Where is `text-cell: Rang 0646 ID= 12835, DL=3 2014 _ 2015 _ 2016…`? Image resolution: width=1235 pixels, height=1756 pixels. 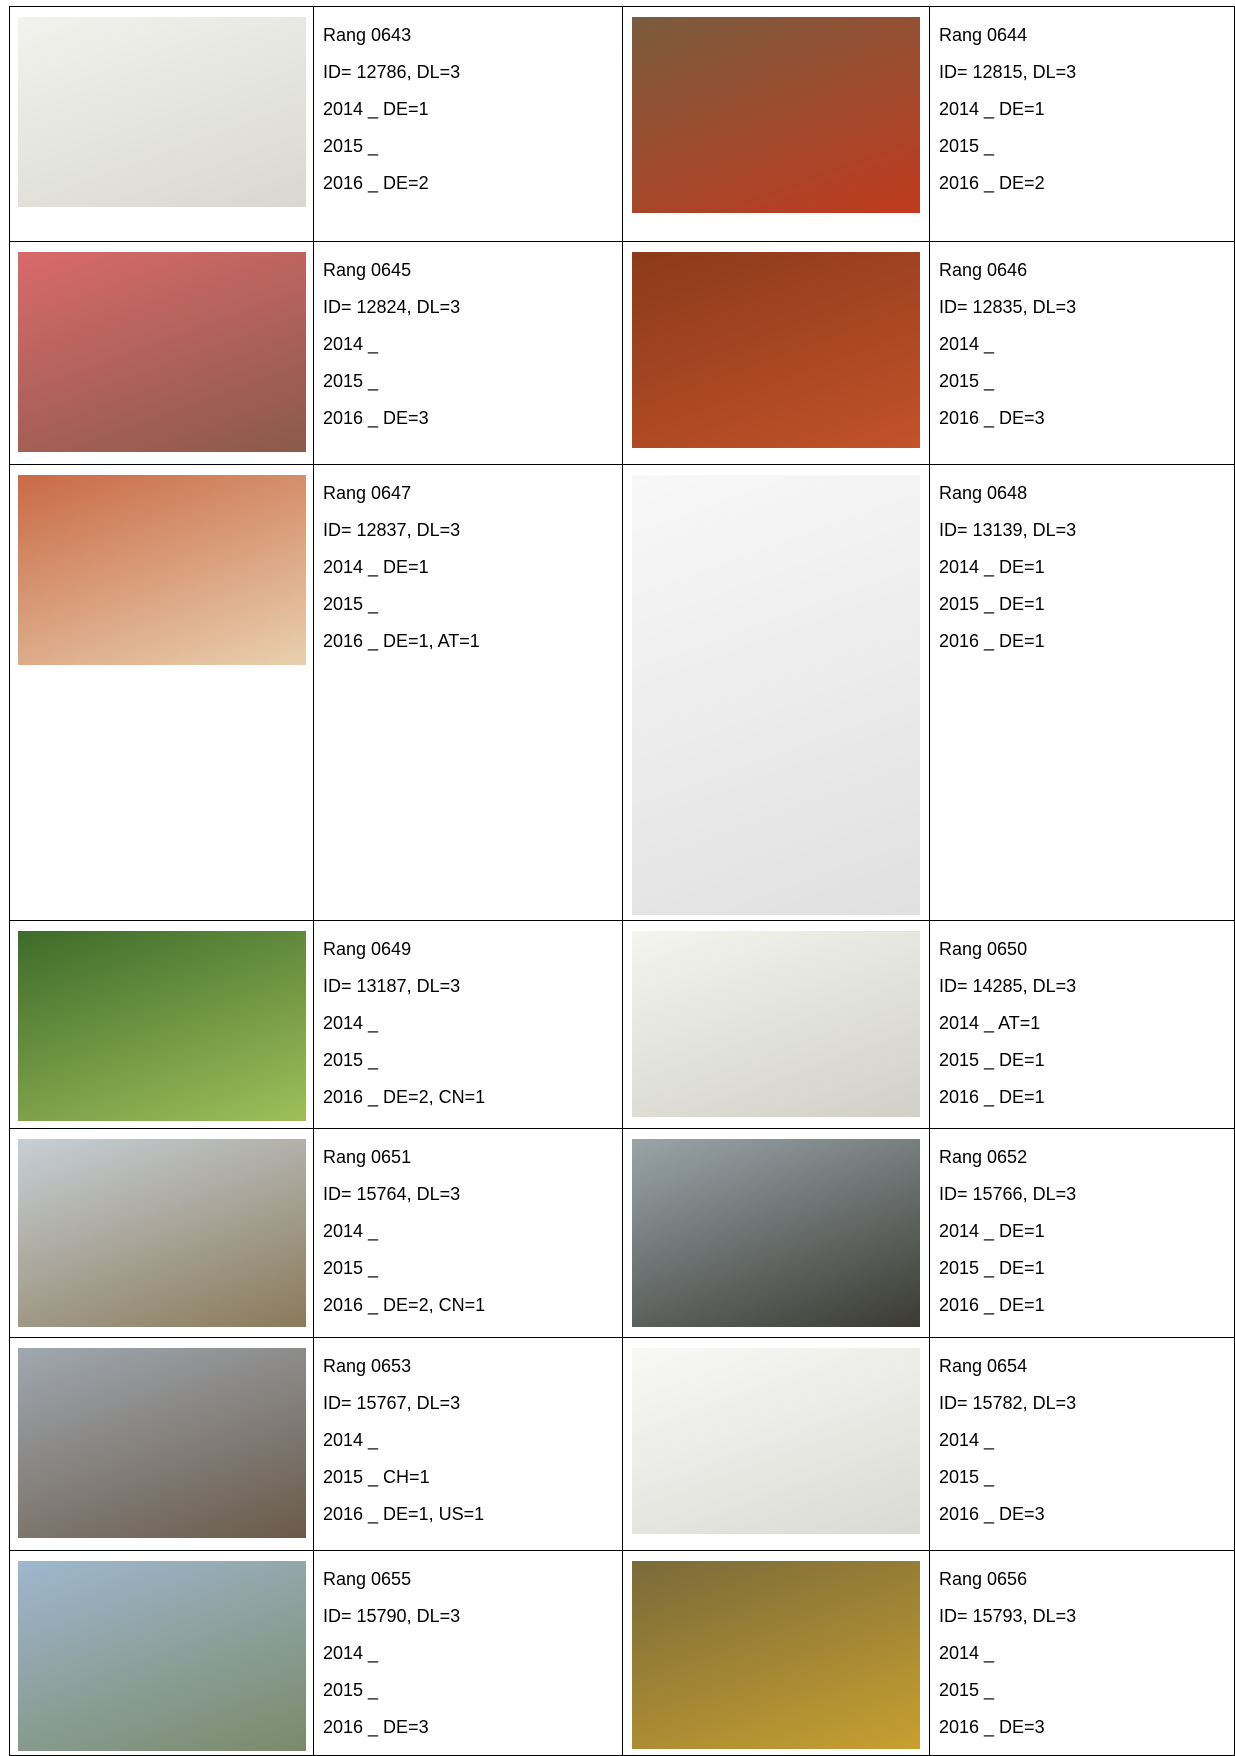 text-cell: Rang 0646 ID= 12835, DL=3 2014 _ 2015 _ 2016… is located at coordinates (1082, 353).